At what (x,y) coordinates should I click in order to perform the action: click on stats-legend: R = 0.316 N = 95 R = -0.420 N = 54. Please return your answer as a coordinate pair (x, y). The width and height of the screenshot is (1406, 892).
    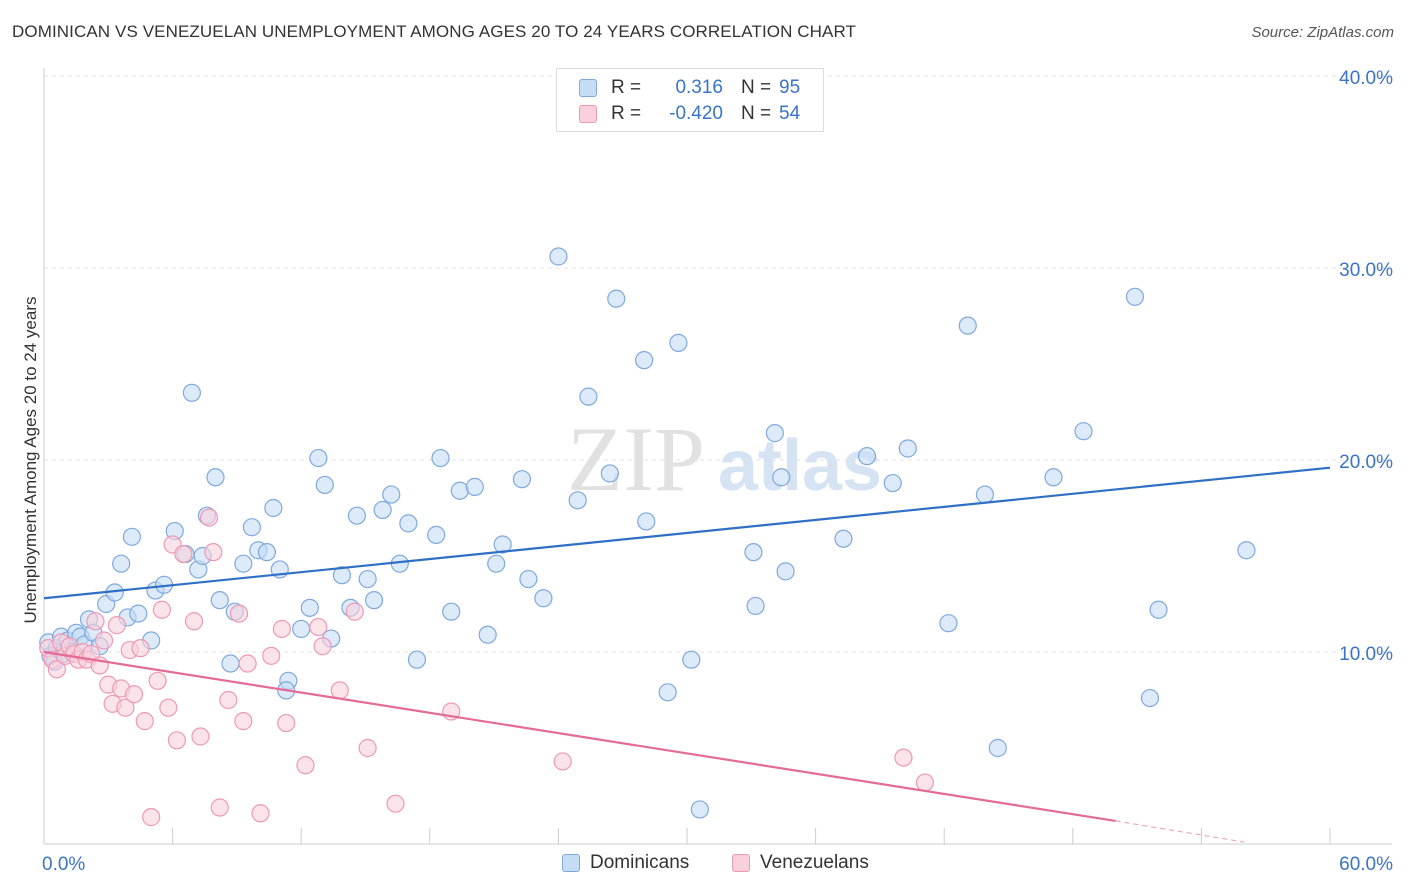
    Looking at the image, I should click on (690, 100).